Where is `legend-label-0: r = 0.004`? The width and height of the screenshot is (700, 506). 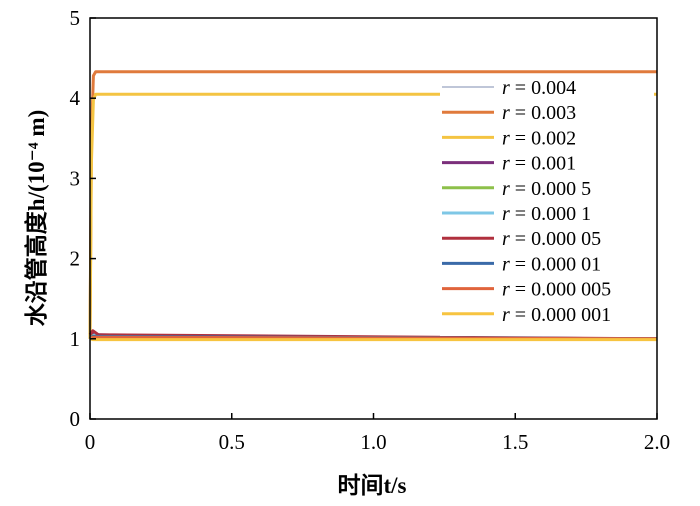 legend-label-0: r = 0.004 is located at coordinates (539, 88).